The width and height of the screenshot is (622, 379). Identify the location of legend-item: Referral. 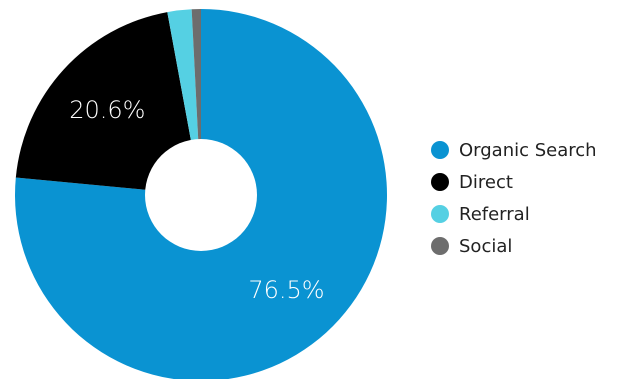
(480, 214).